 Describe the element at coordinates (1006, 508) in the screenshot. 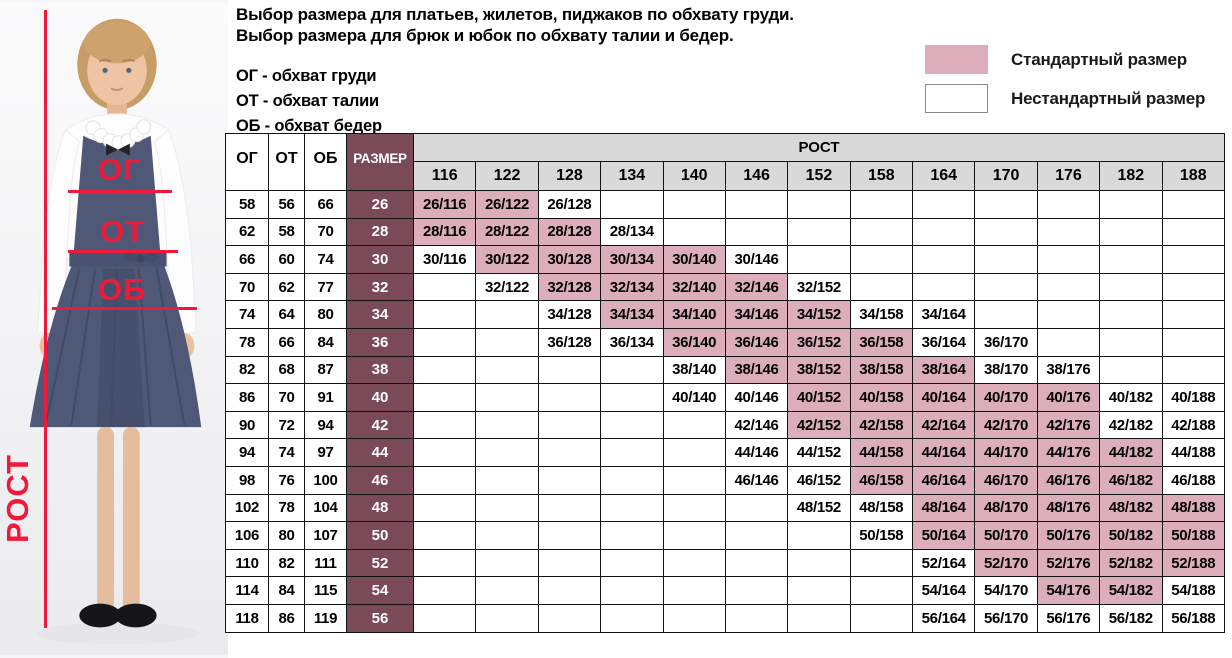

I see `size-height-cell: 48/170` at that location.